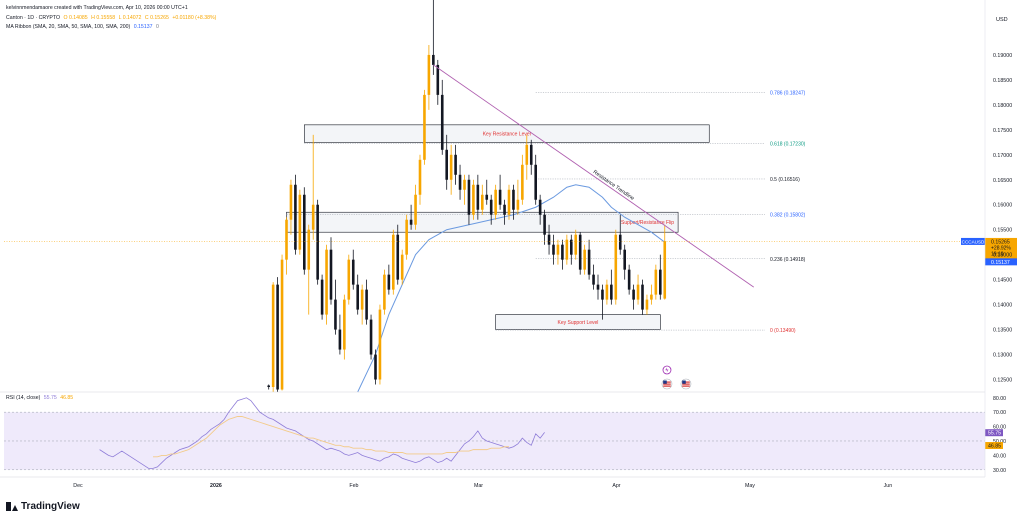 Image resolution: width=1024 pixels, height=523 pixels. Describe the element at coordinates (999, 442) in the screenshot. I see `rsi-tick-label: 50.00` at that location.